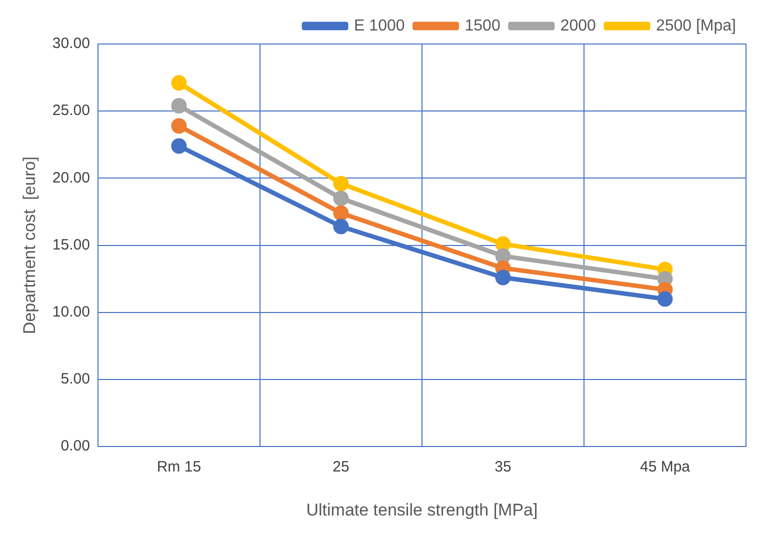 This screenshot has width=764, height=539. I want to click on x-tick-label: 25, so click(341, 467).